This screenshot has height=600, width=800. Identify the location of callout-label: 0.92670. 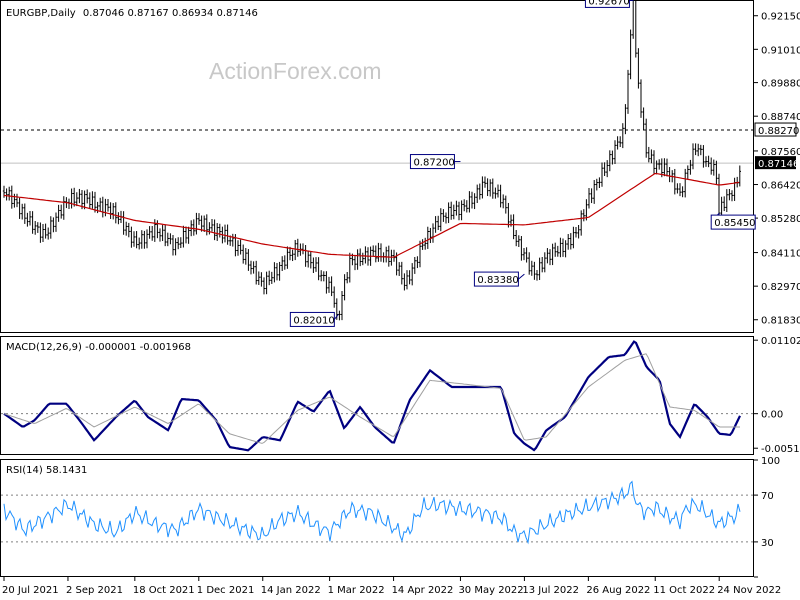
(608, 3).